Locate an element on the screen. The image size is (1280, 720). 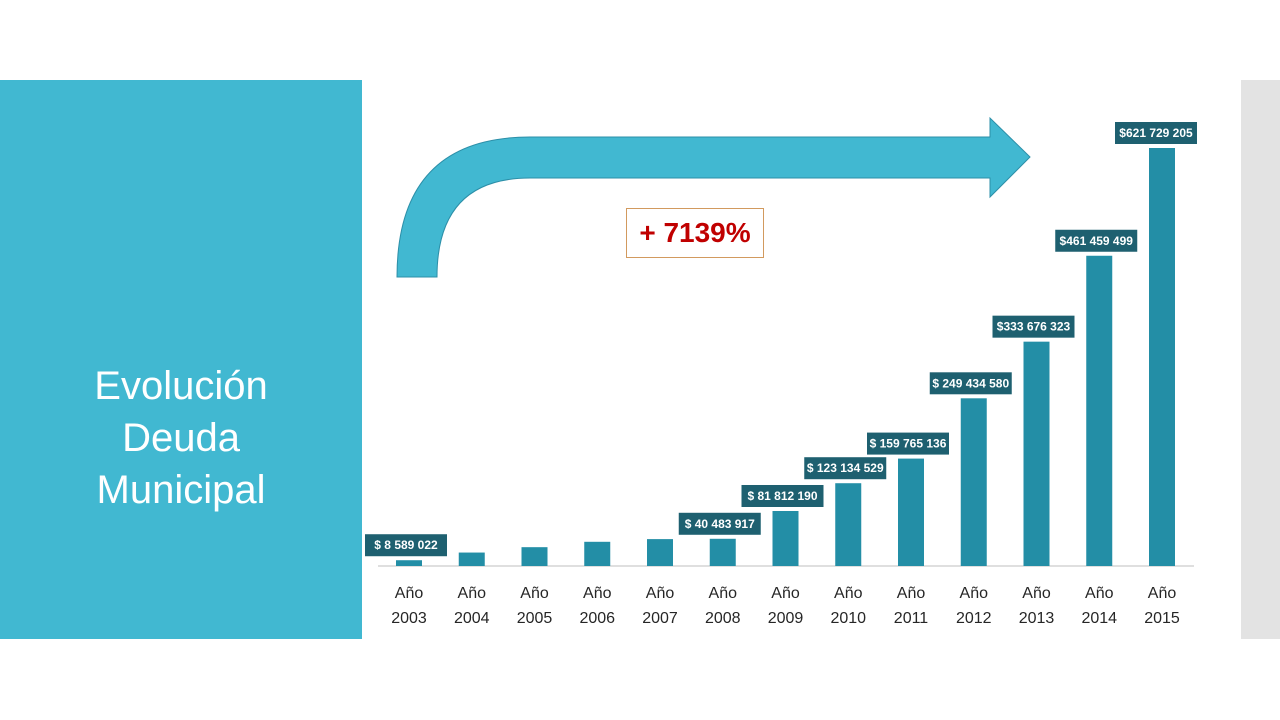
x-tick-label: 2003 is located at coordinates (409, 618).